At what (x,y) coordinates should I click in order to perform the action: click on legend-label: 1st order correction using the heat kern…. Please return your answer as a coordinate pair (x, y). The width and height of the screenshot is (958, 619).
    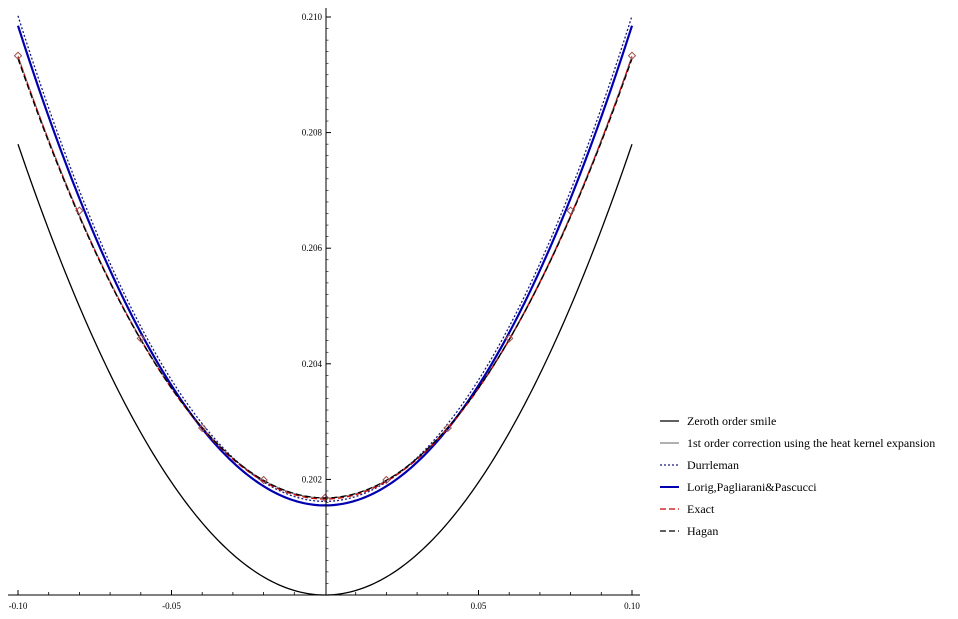
    Looking at the image, I should click on (811, 443).